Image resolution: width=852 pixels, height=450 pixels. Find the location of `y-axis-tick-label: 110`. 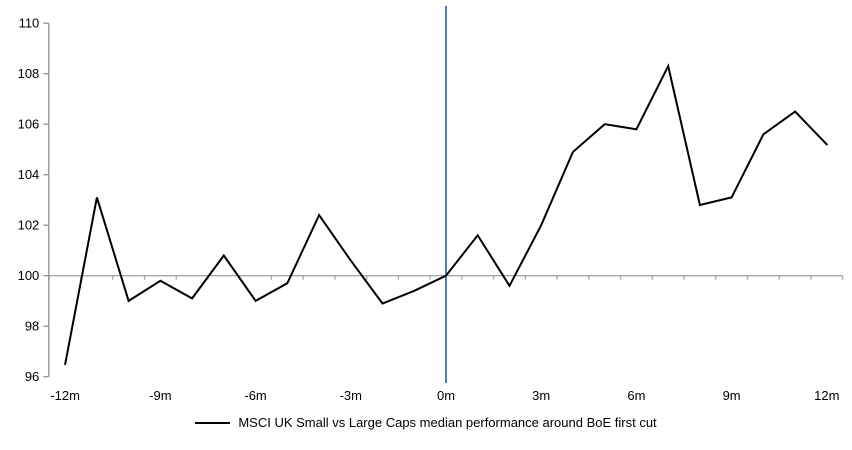

y-axis-tick-label: 110 is located at coordinates (29, 23).